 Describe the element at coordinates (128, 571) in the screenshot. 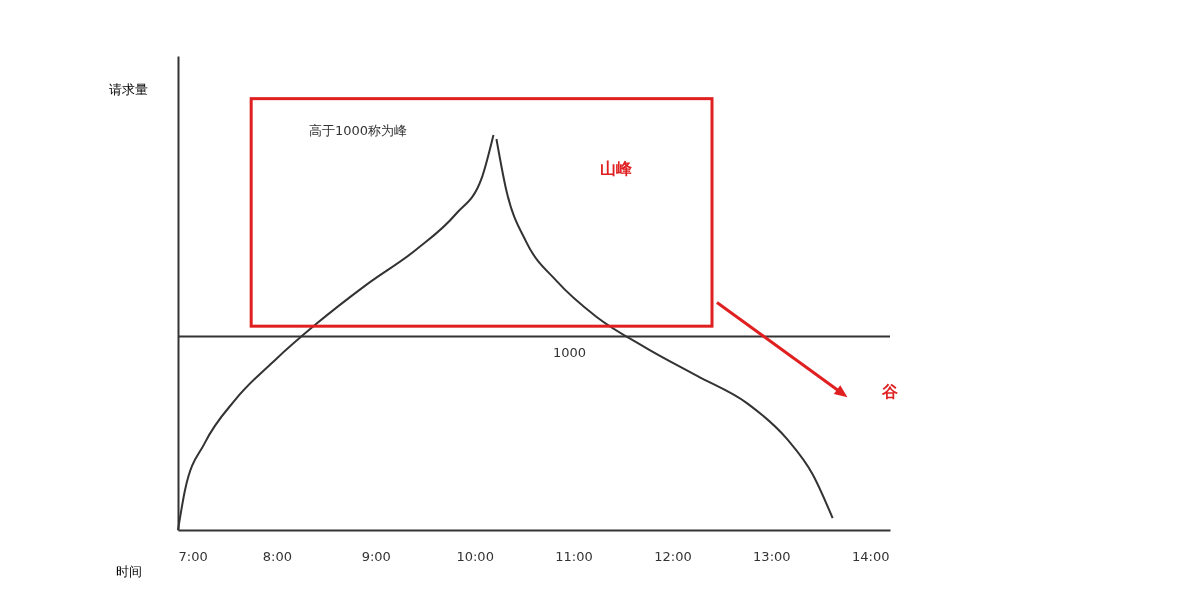

I see `x-axis-title: 时间` at that location.